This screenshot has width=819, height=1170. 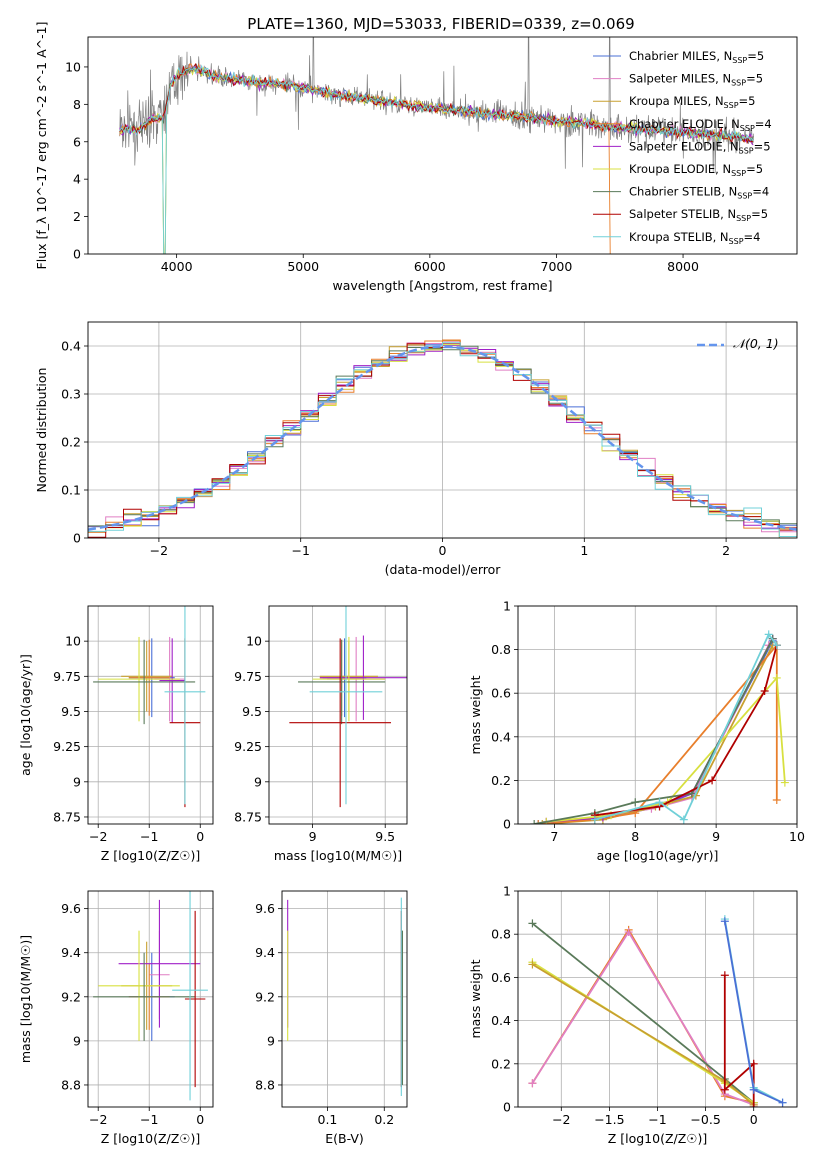 I want to click on x-tick-label: 2, so click(x=726, y=550).